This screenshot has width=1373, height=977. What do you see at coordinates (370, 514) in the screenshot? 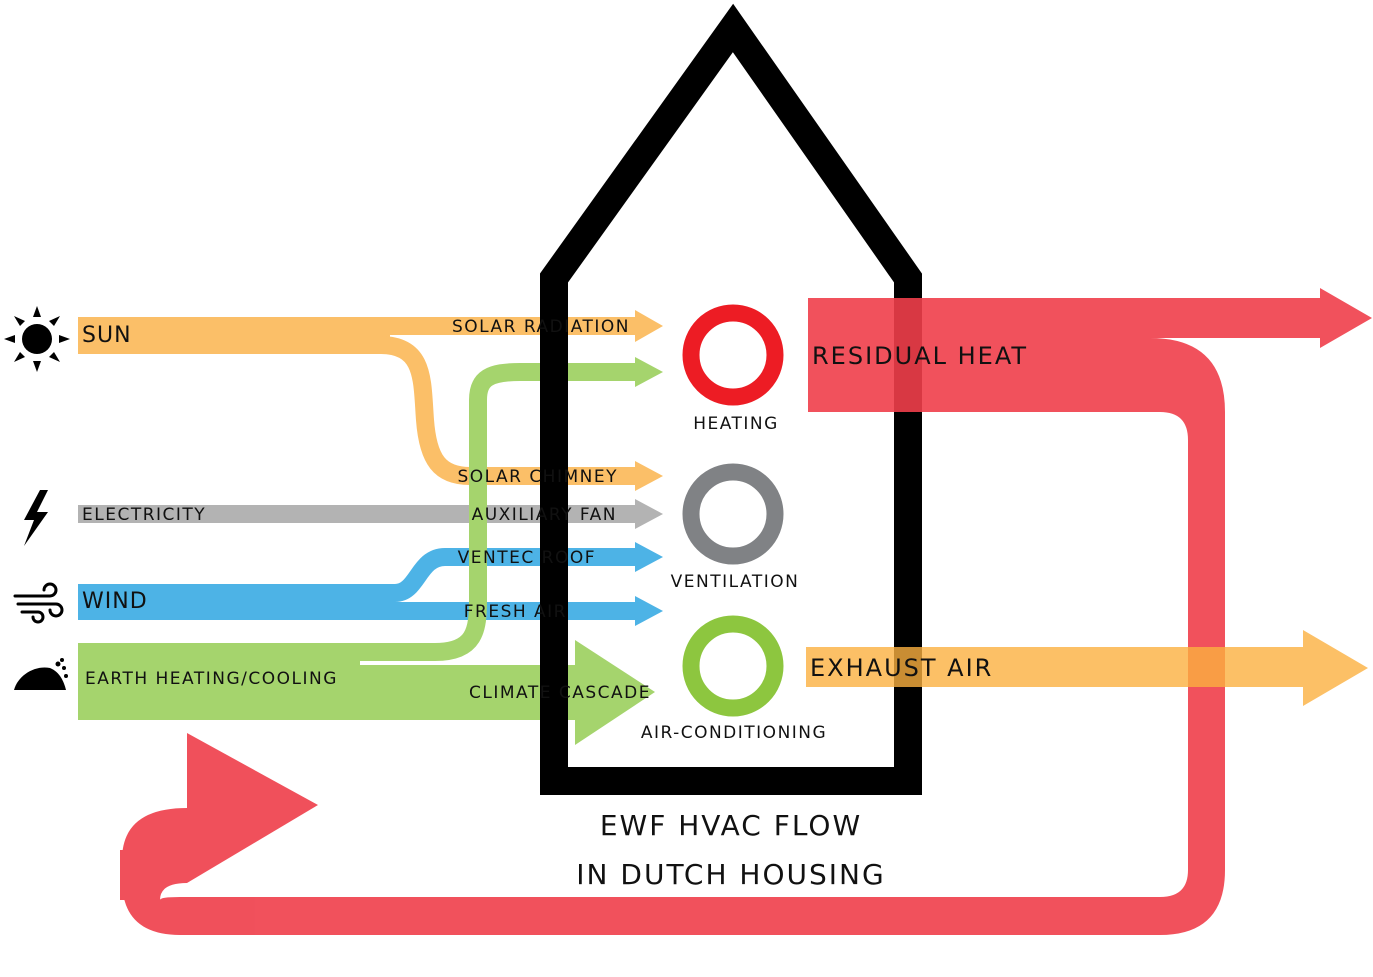
I see `electricity-flow` at bounding box center [370, 514].